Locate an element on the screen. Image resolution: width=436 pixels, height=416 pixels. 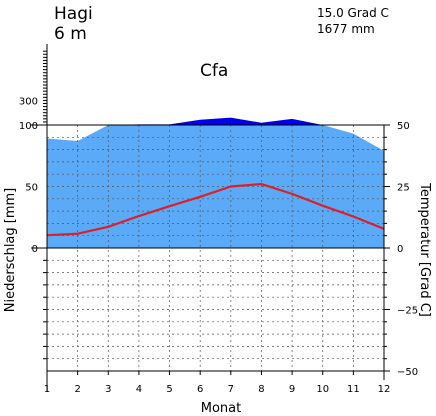
perhumid-area is located at coordinates (215, 121).